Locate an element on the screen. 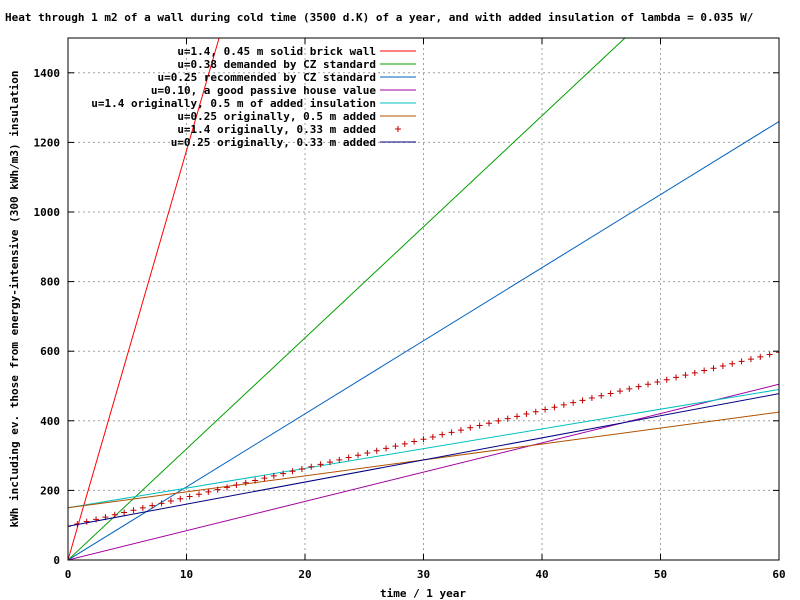 The width and height of the screenshot is (800, 600). x-tick-label: 60 is located at coordinates (778, 574).